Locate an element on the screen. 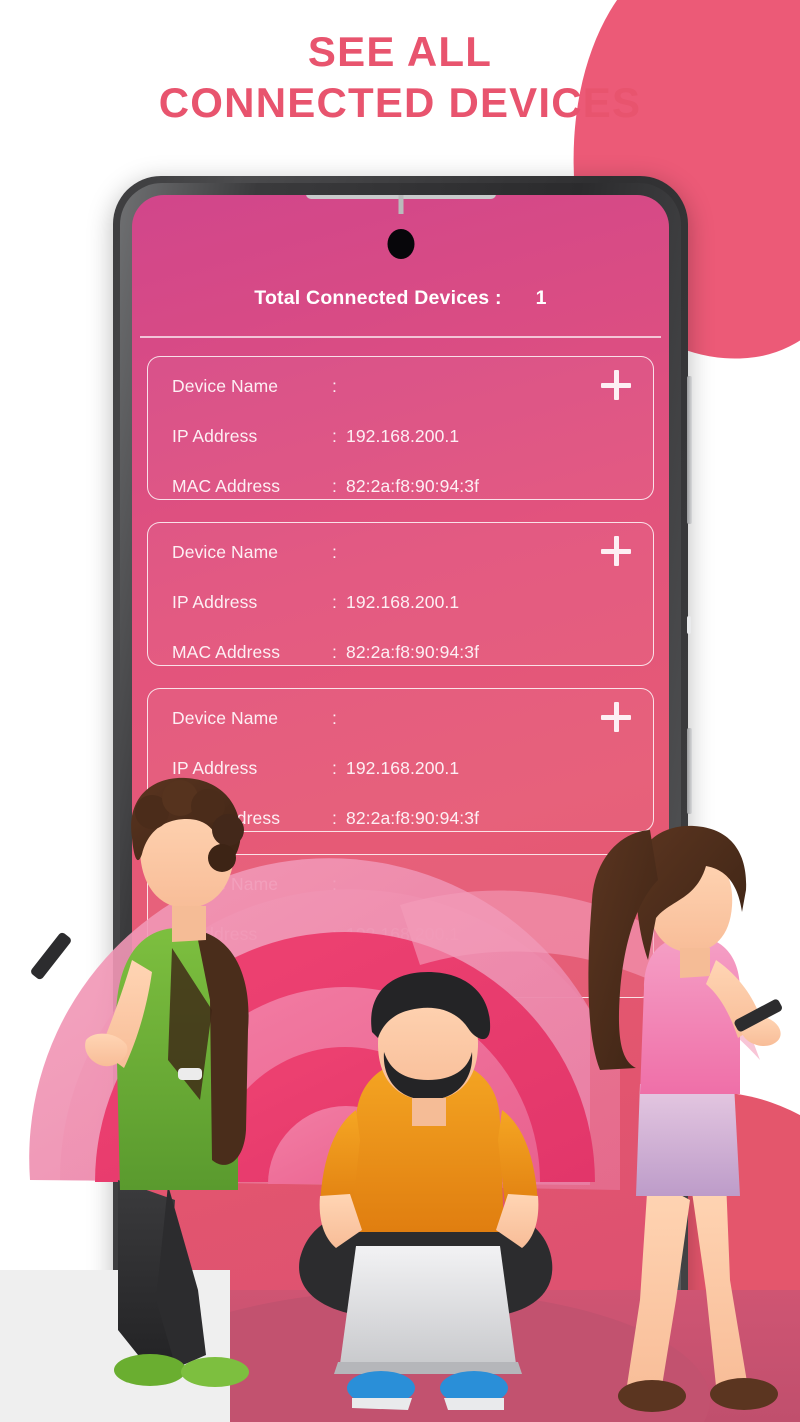  headline-line-1: SEE ALL is located at coordinates (400, 51).